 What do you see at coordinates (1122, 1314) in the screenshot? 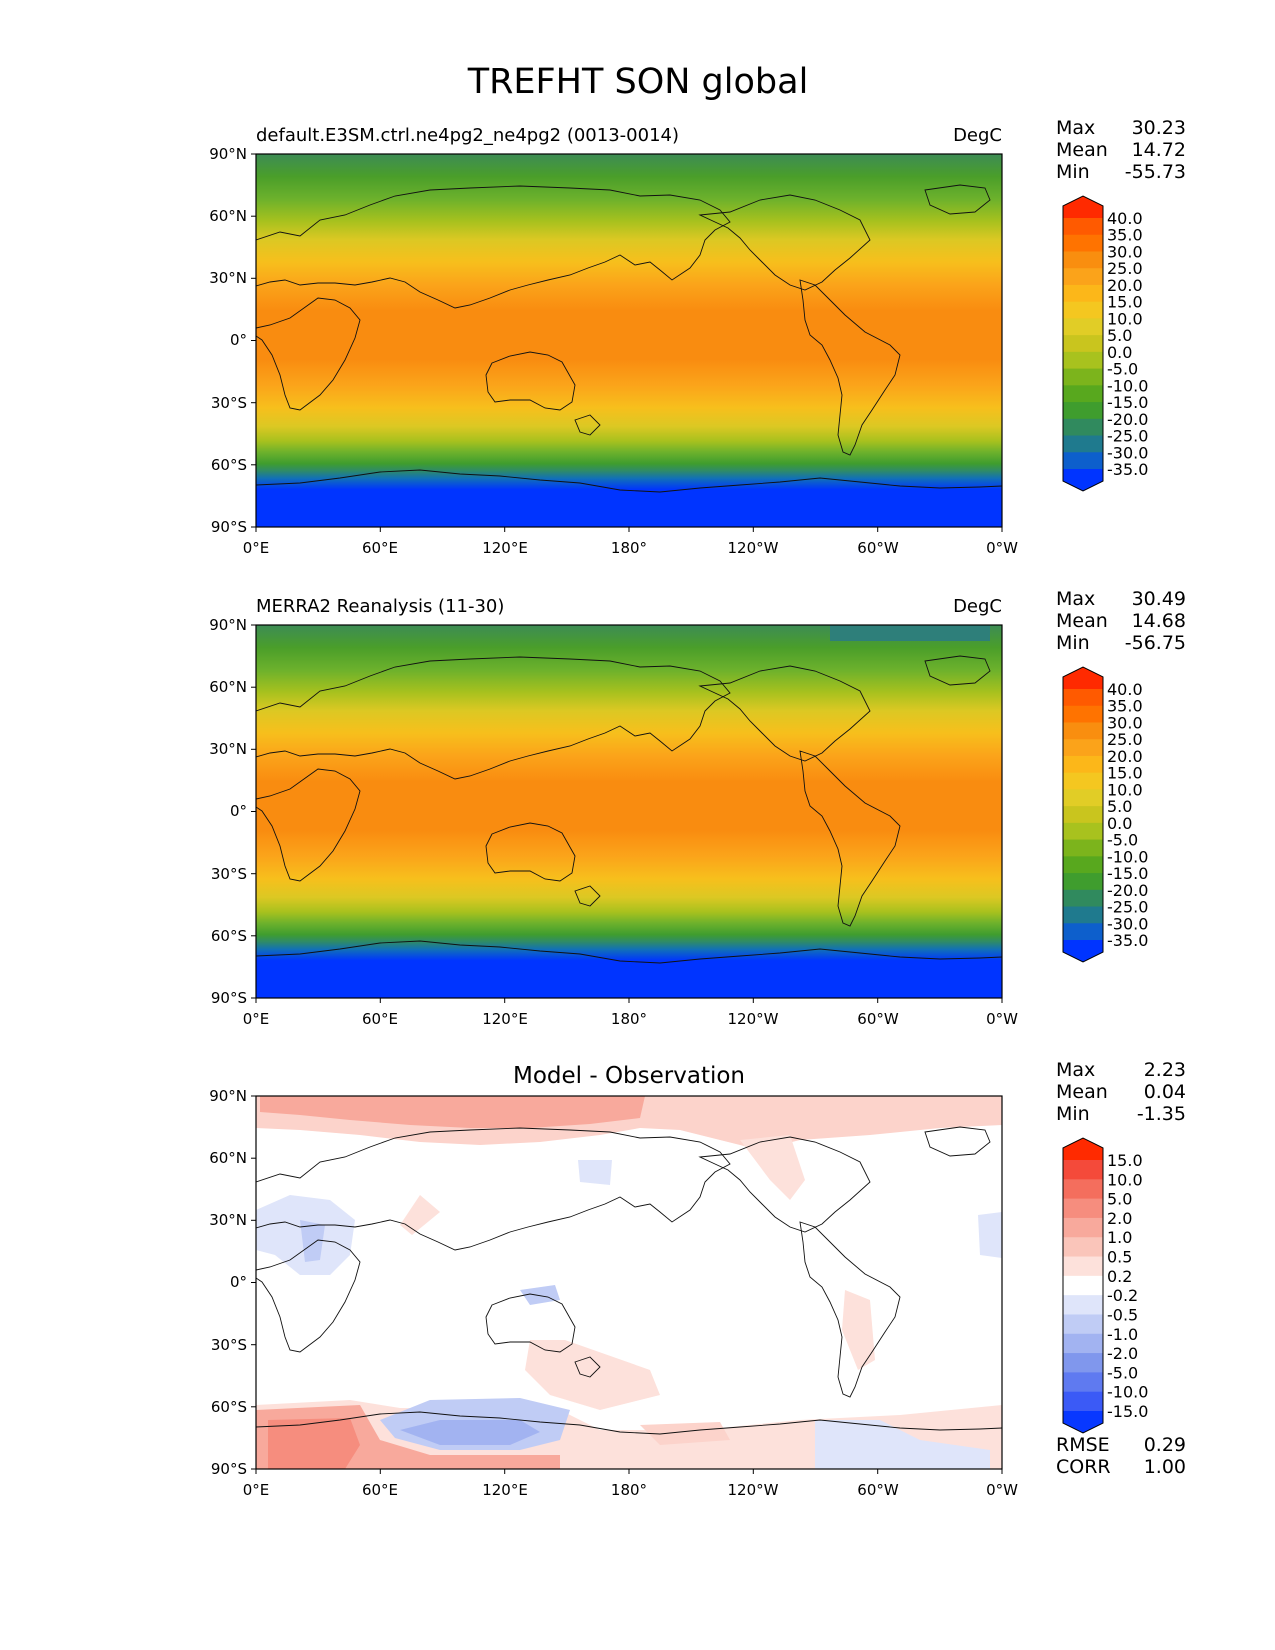
I see `colorbar-tick-label: -0.5` at bounding box center [1122, 1314].